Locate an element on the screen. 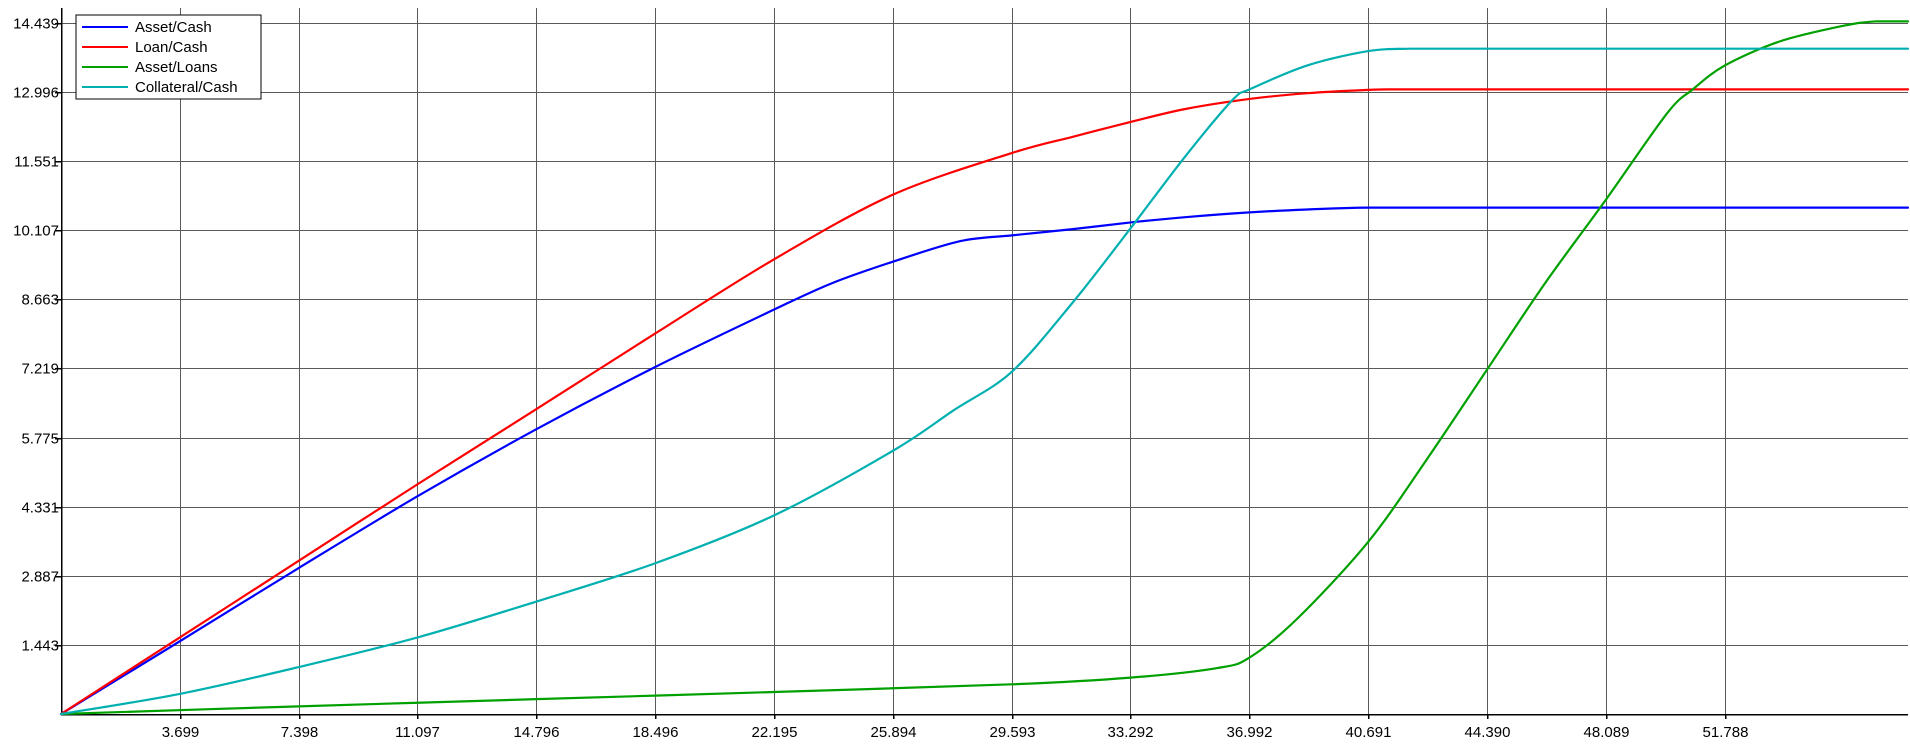 The height and width of the screenshot is (746, 1910). legend-label: Collateral/Cash is located at coordinates (186, 87).